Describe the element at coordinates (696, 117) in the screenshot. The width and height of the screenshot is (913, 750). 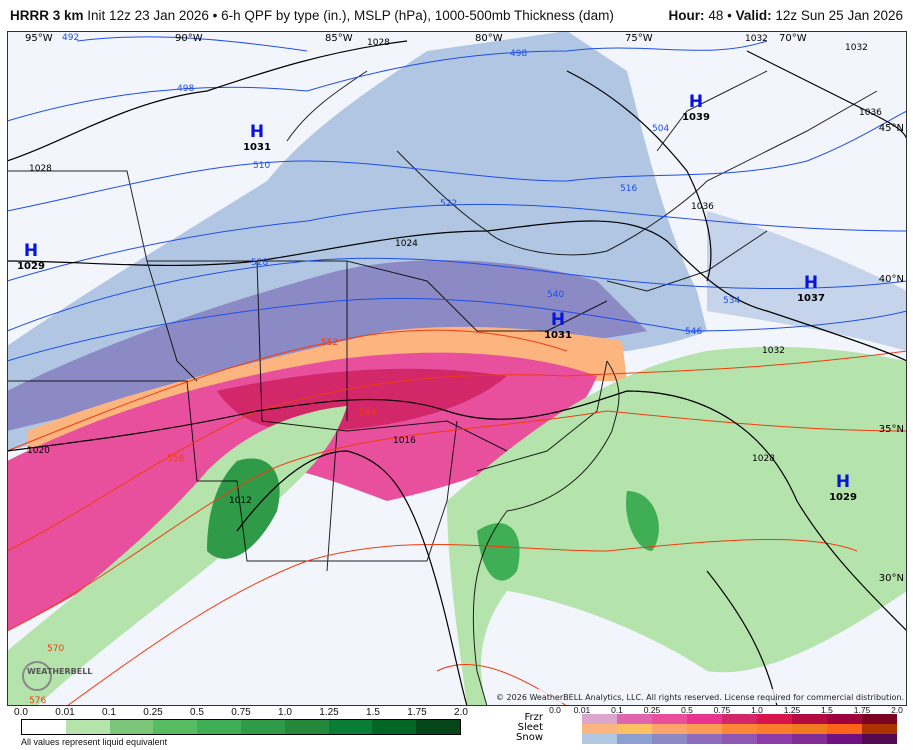
I see `svg-text: 1039` at that location.